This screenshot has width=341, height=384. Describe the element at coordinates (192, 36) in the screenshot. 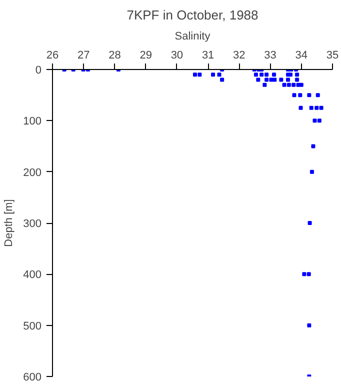

I see `x-axis-title: Salinity` at that location.